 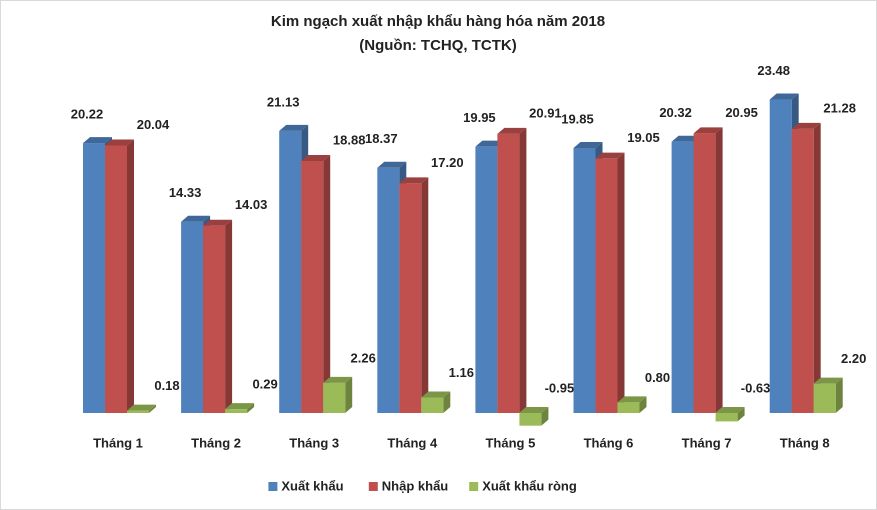 What do you see at coordinates (216, 442) in the screenshot?
I see `x-tick-label: Tháng 2` at bounding box center [216, 442].